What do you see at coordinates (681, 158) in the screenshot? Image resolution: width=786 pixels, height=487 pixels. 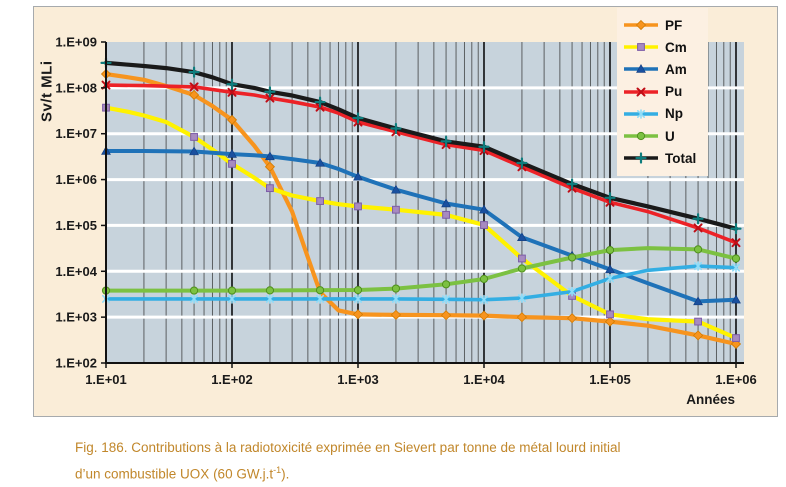 I see `legend-label: Total` at bounding box center [681, 158].